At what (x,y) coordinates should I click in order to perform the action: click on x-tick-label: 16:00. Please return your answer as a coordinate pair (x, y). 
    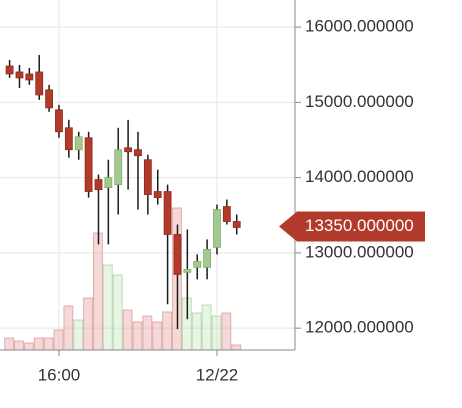
    Looking at the image, I should click on (59, 374).